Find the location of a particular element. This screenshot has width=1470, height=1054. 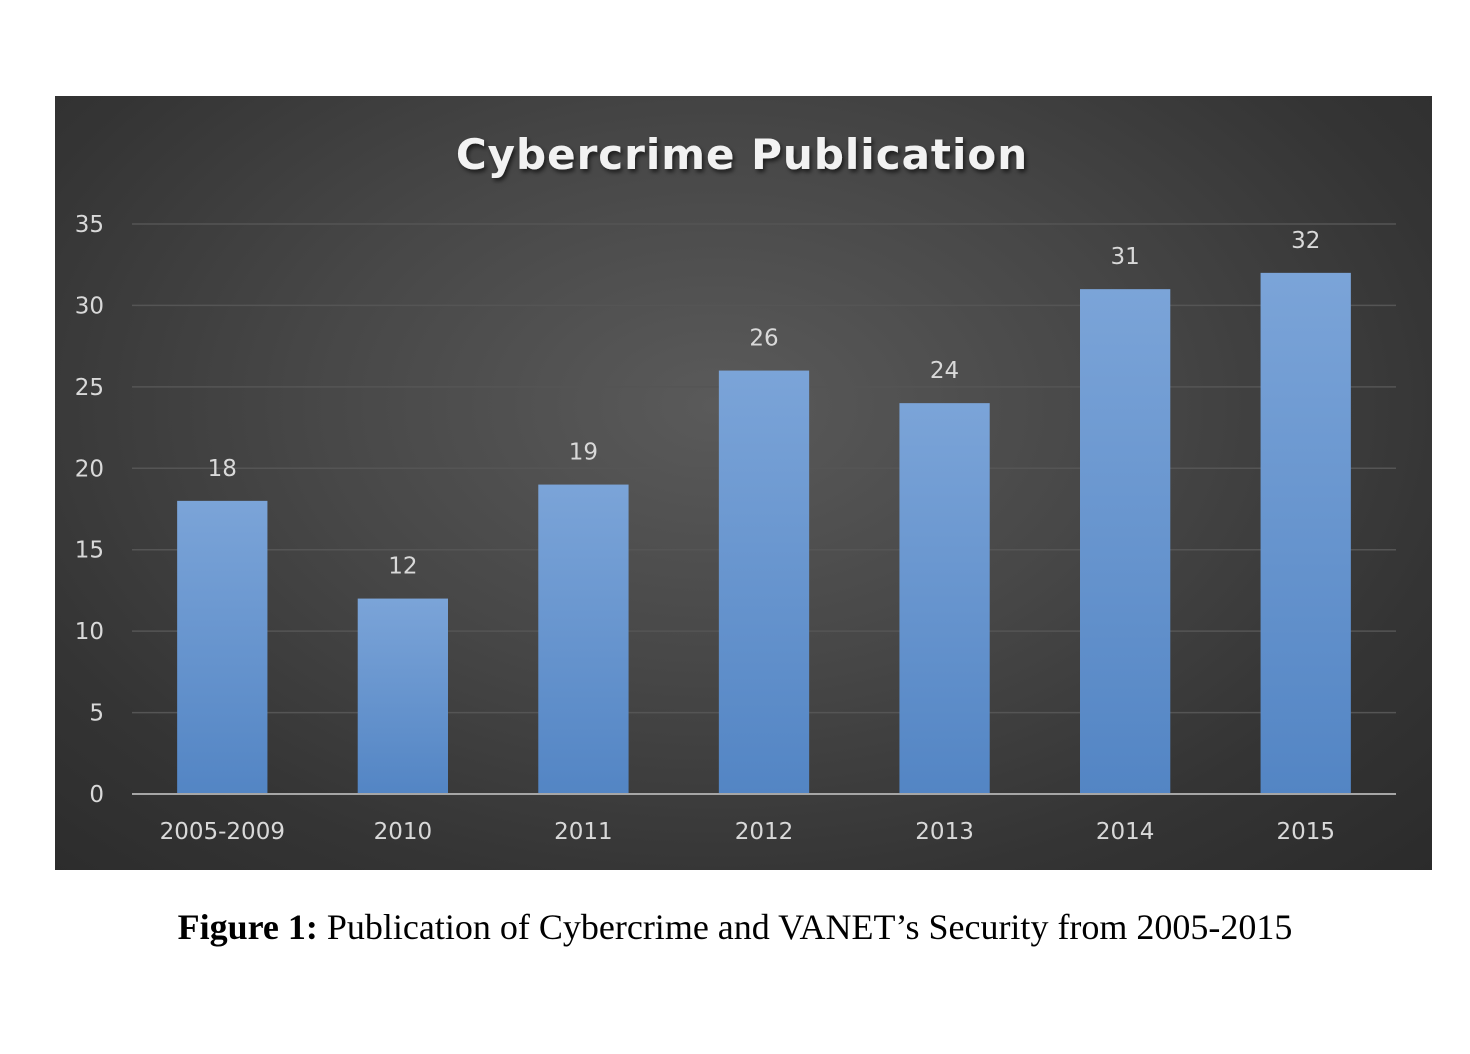

y-tick-label: 10 is located at coordinates (89, 632).